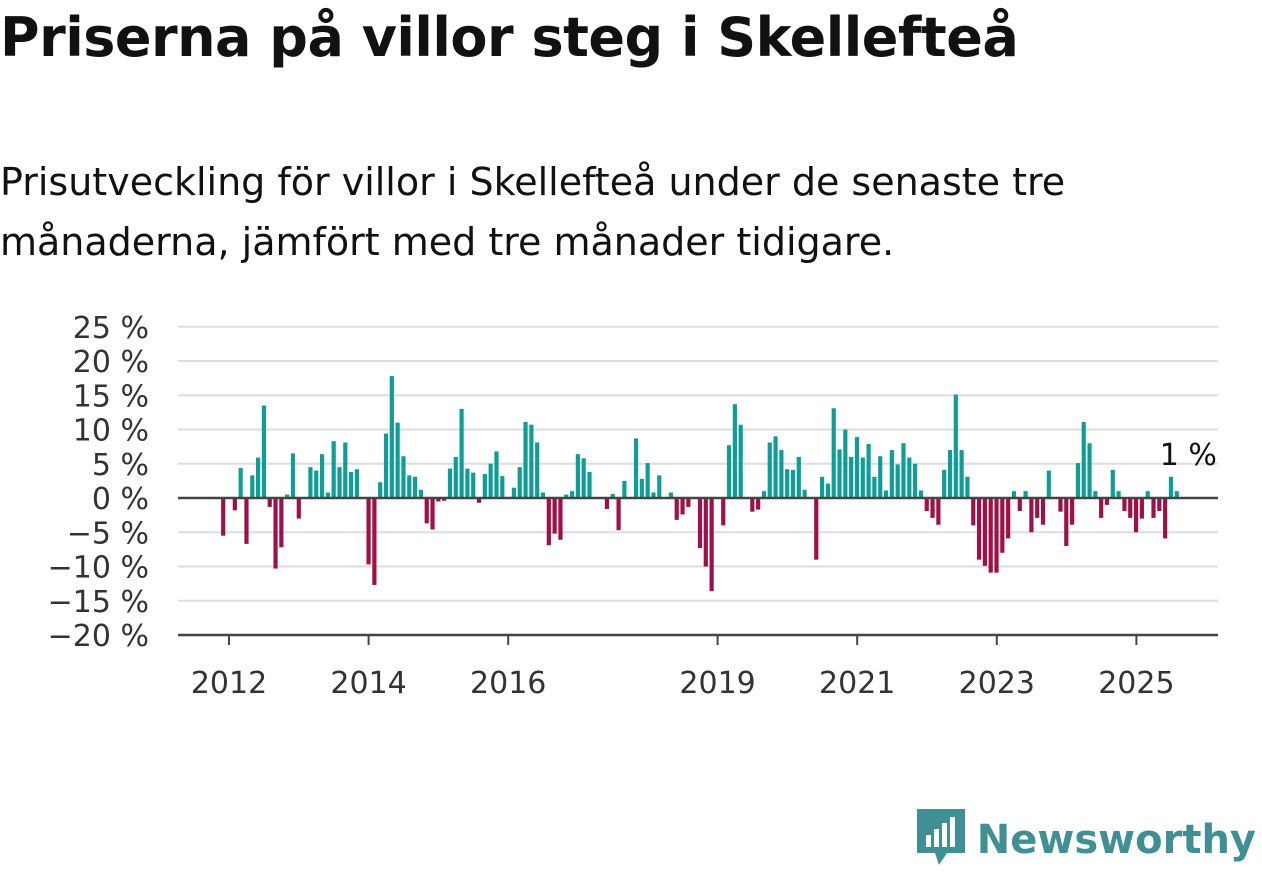 This screenshot has height=879, width=1262. What do you see at coordinates (98, 636) in the screenshot?
I see `y-tick-label: −20 %` at bounding box center [98, 636].